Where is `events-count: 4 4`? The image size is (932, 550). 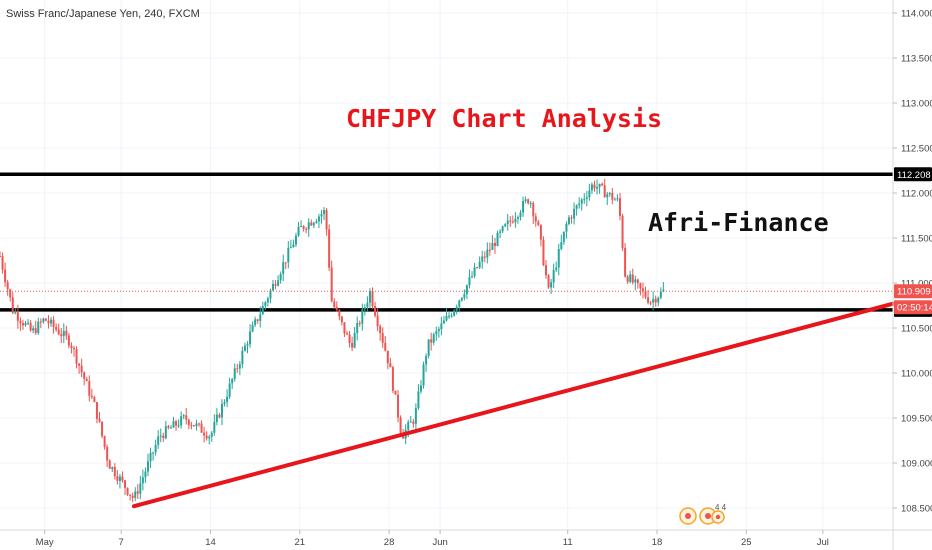 events-count: 4 4 is located at coordinates (721, 507).